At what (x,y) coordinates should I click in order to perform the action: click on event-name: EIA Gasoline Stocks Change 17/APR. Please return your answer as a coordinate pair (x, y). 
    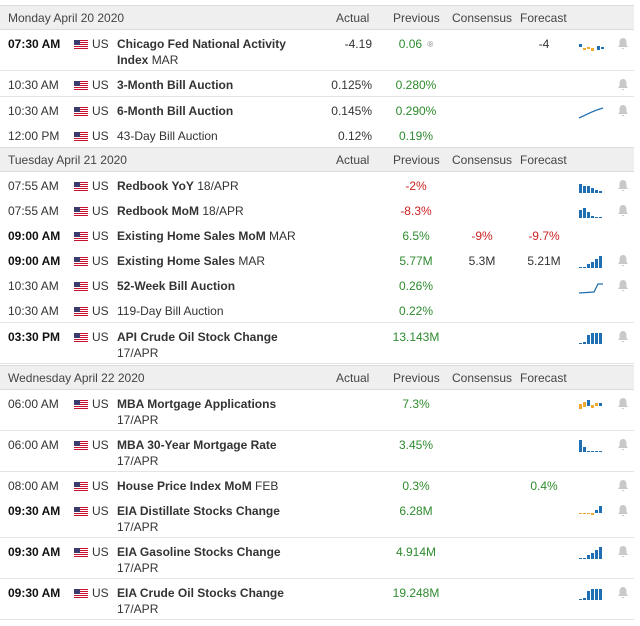
    Looking at the image, I should click on (217, 560).